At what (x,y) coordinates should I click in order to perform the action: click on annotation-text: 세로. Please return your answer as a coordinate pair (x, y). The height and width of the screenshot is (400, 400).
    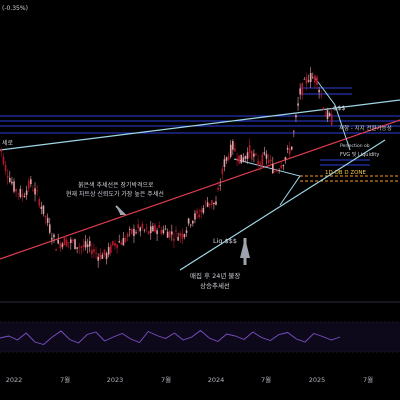
    Looking at the image, I should click on (8, 143).